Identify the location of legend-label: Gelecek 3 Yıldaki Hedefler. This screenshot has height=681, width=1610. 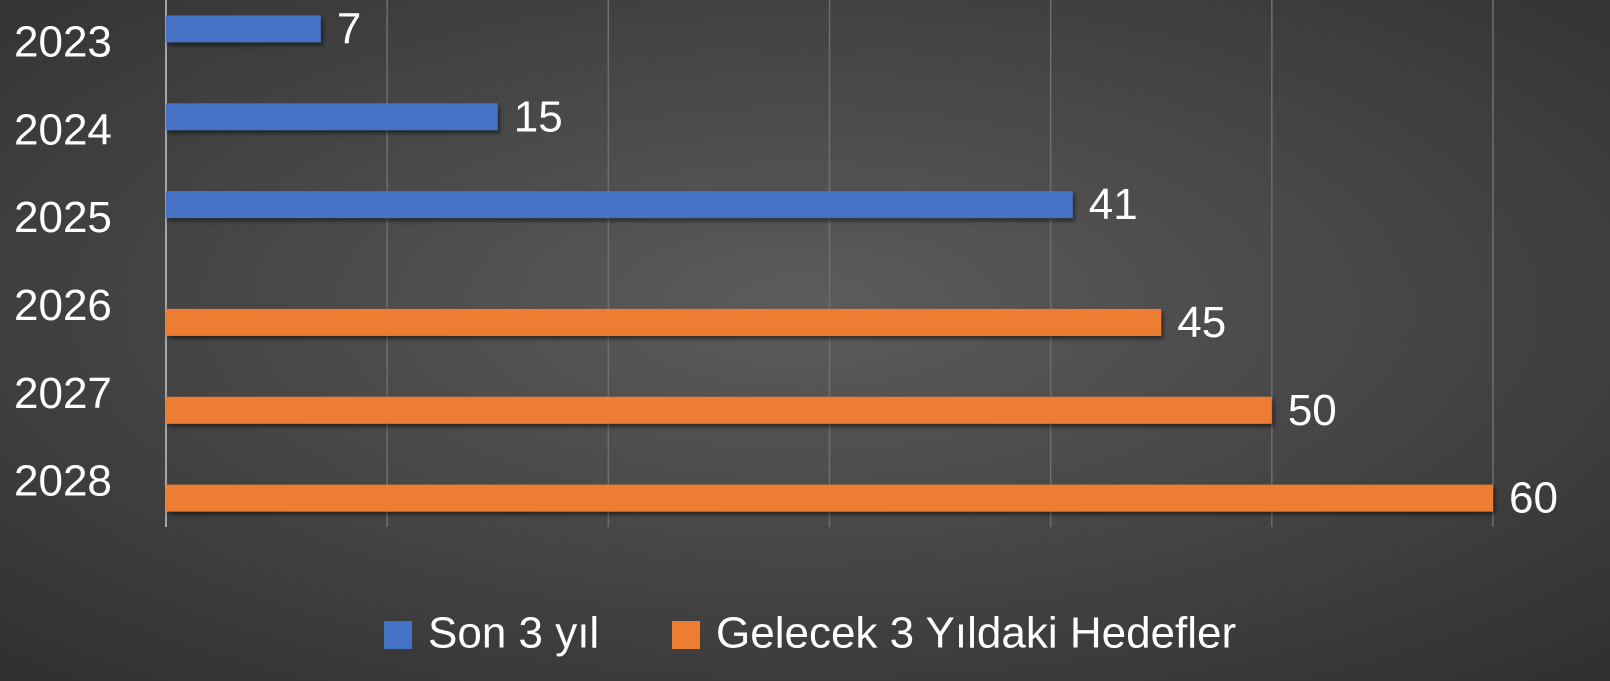
(976, 633).